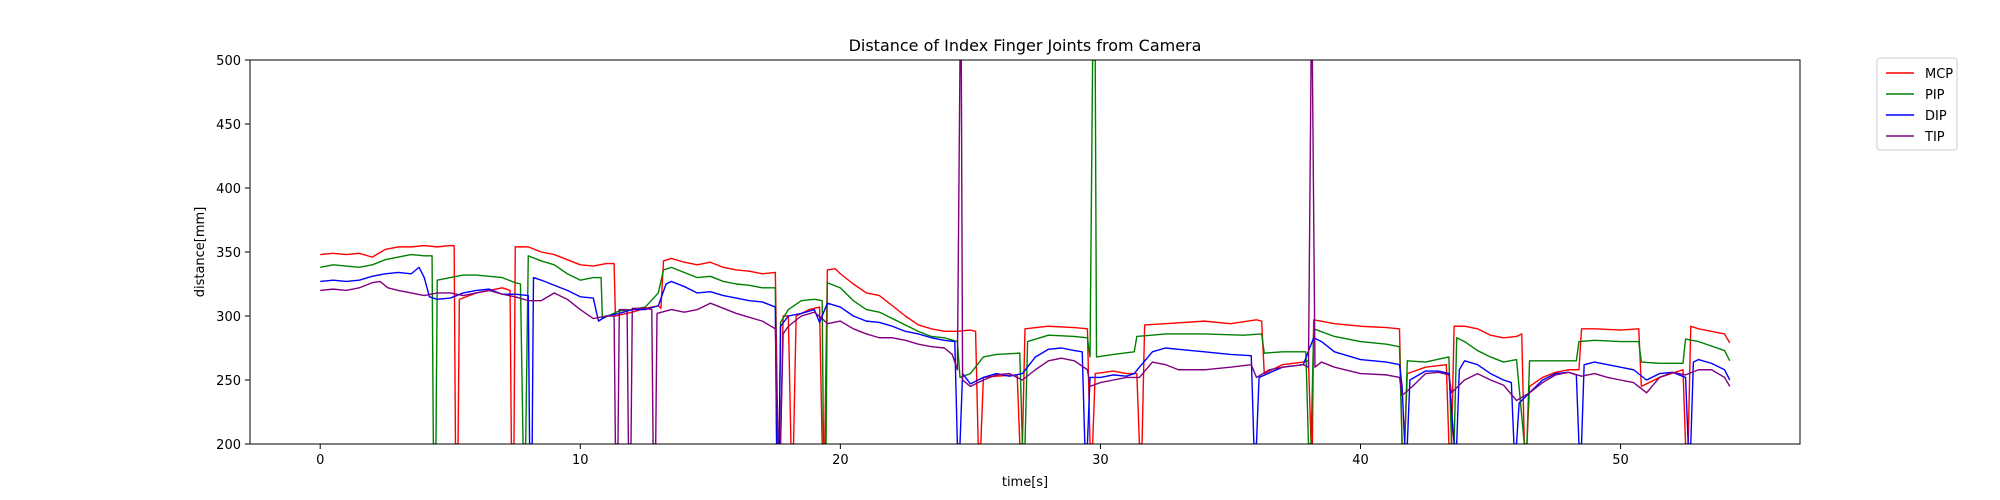  Describe the element at coordinates (228, 189) in the screenshot. I see `y-tick-label: 400` at that location.